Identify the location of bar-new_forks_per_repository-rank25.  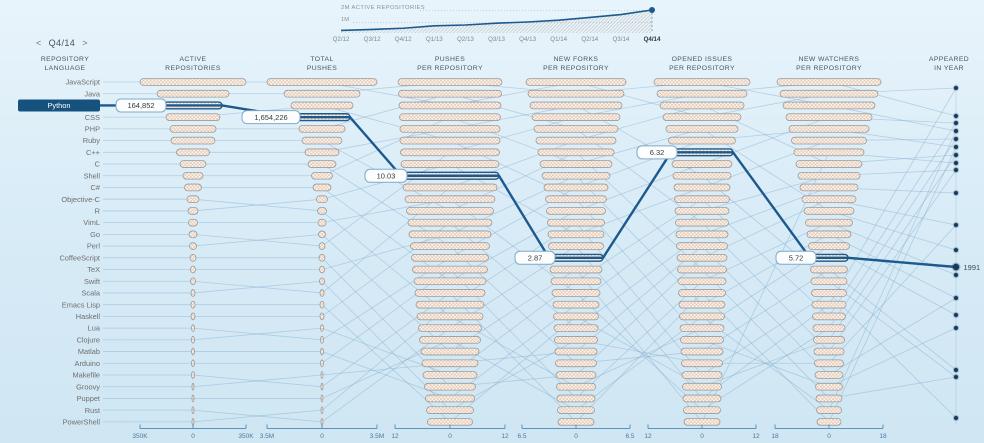
(576, 363).